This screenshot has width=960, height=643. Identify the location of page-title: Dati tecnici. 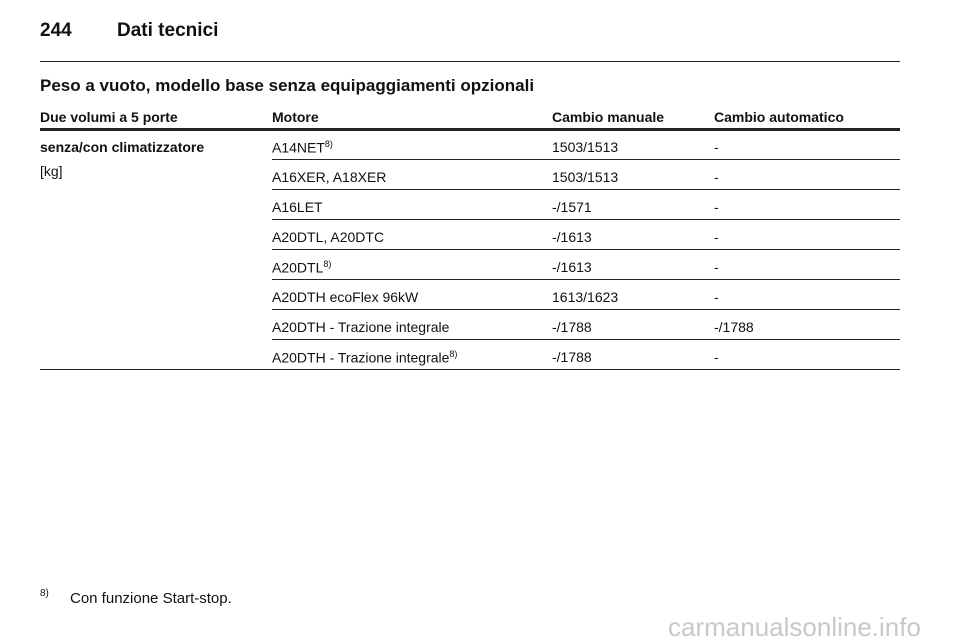
(168, 30).